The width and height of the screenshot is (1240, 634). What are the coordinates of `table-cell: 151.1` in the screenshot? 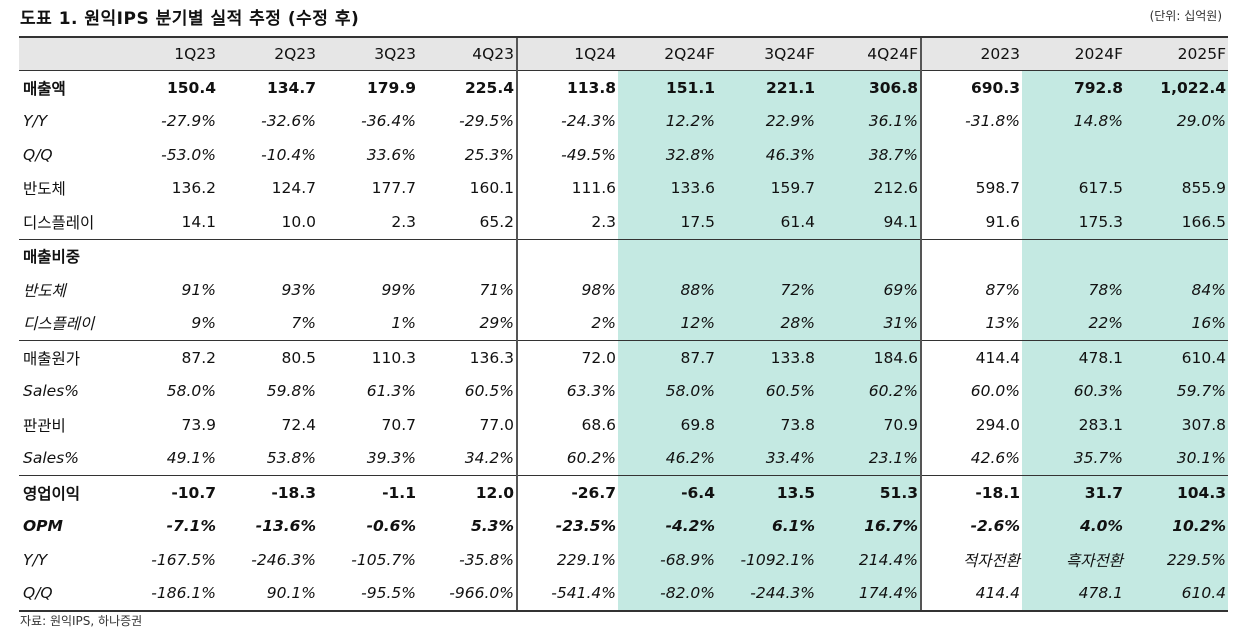 It's located at (667, 87).